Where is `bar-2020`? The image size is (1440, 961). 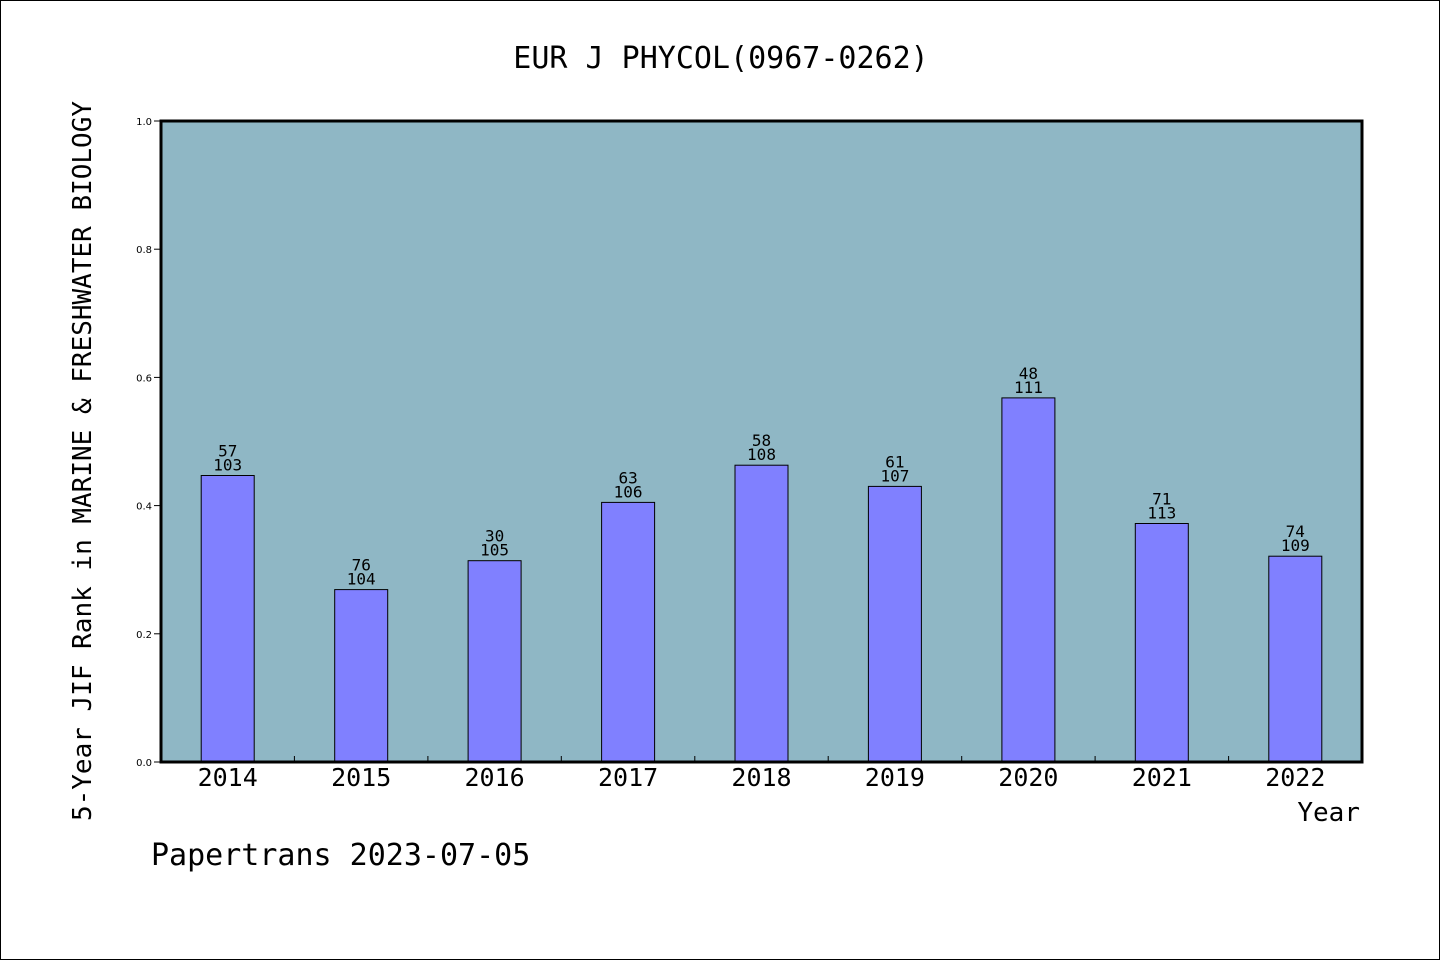
bar-2020 is located at coordinates (1028, 580).